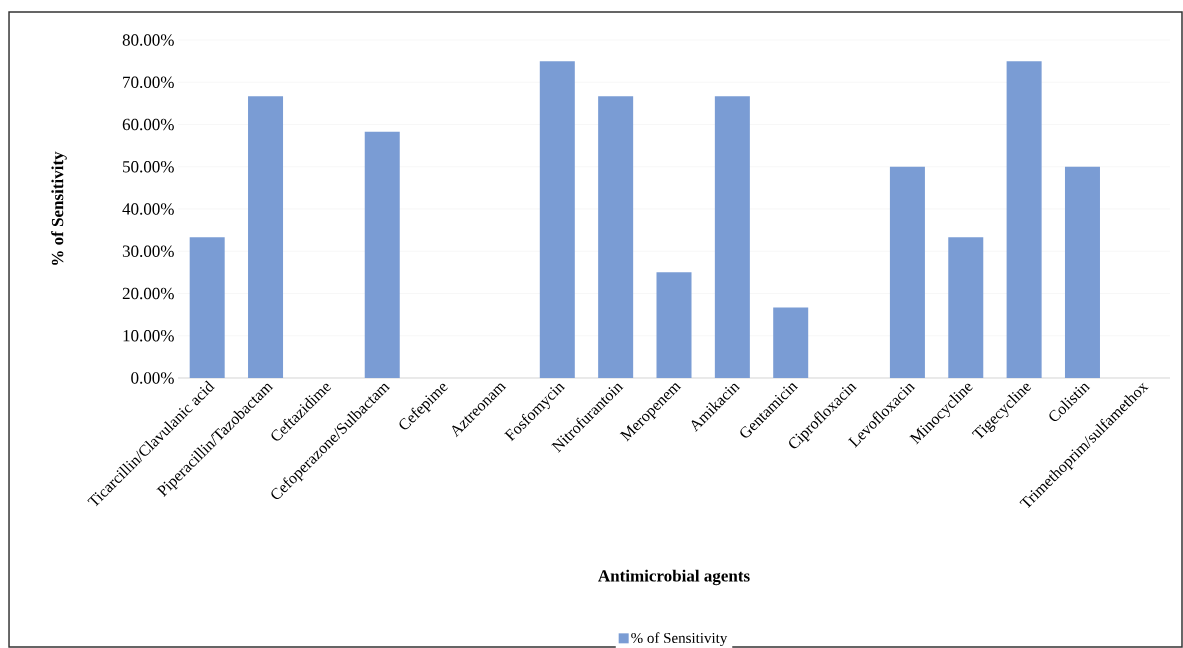  I want to click on y-tick-label: 40.00%, so click(148, 209).